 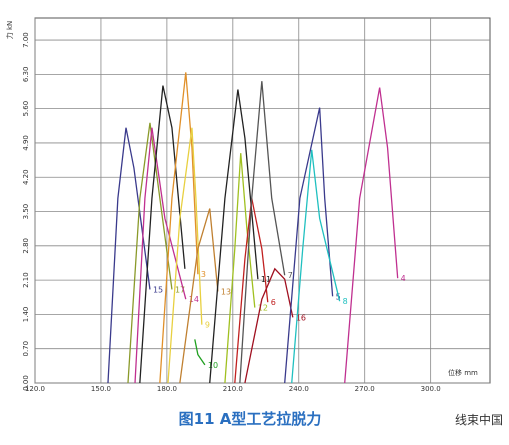 I want to click on series-label: 8, so click(x=345, y=301).